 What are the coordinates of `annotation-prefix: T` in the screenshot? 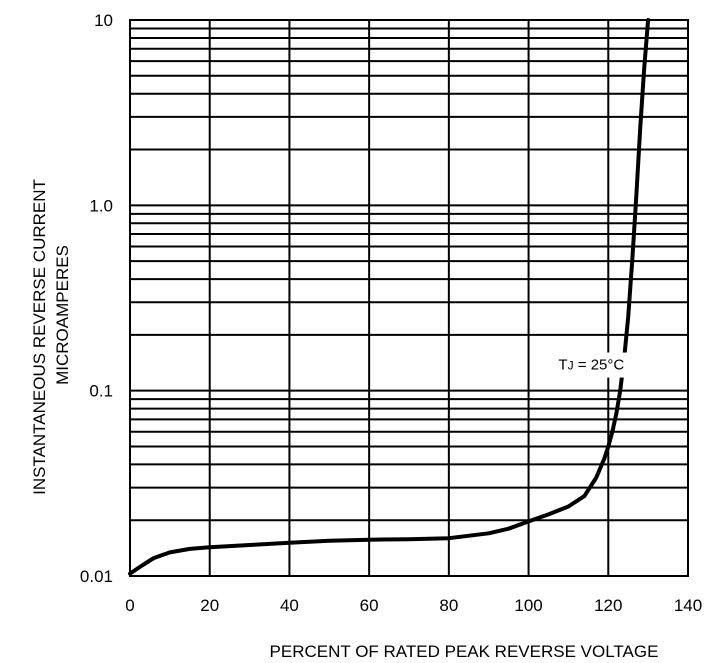 It's located at (562, 365).